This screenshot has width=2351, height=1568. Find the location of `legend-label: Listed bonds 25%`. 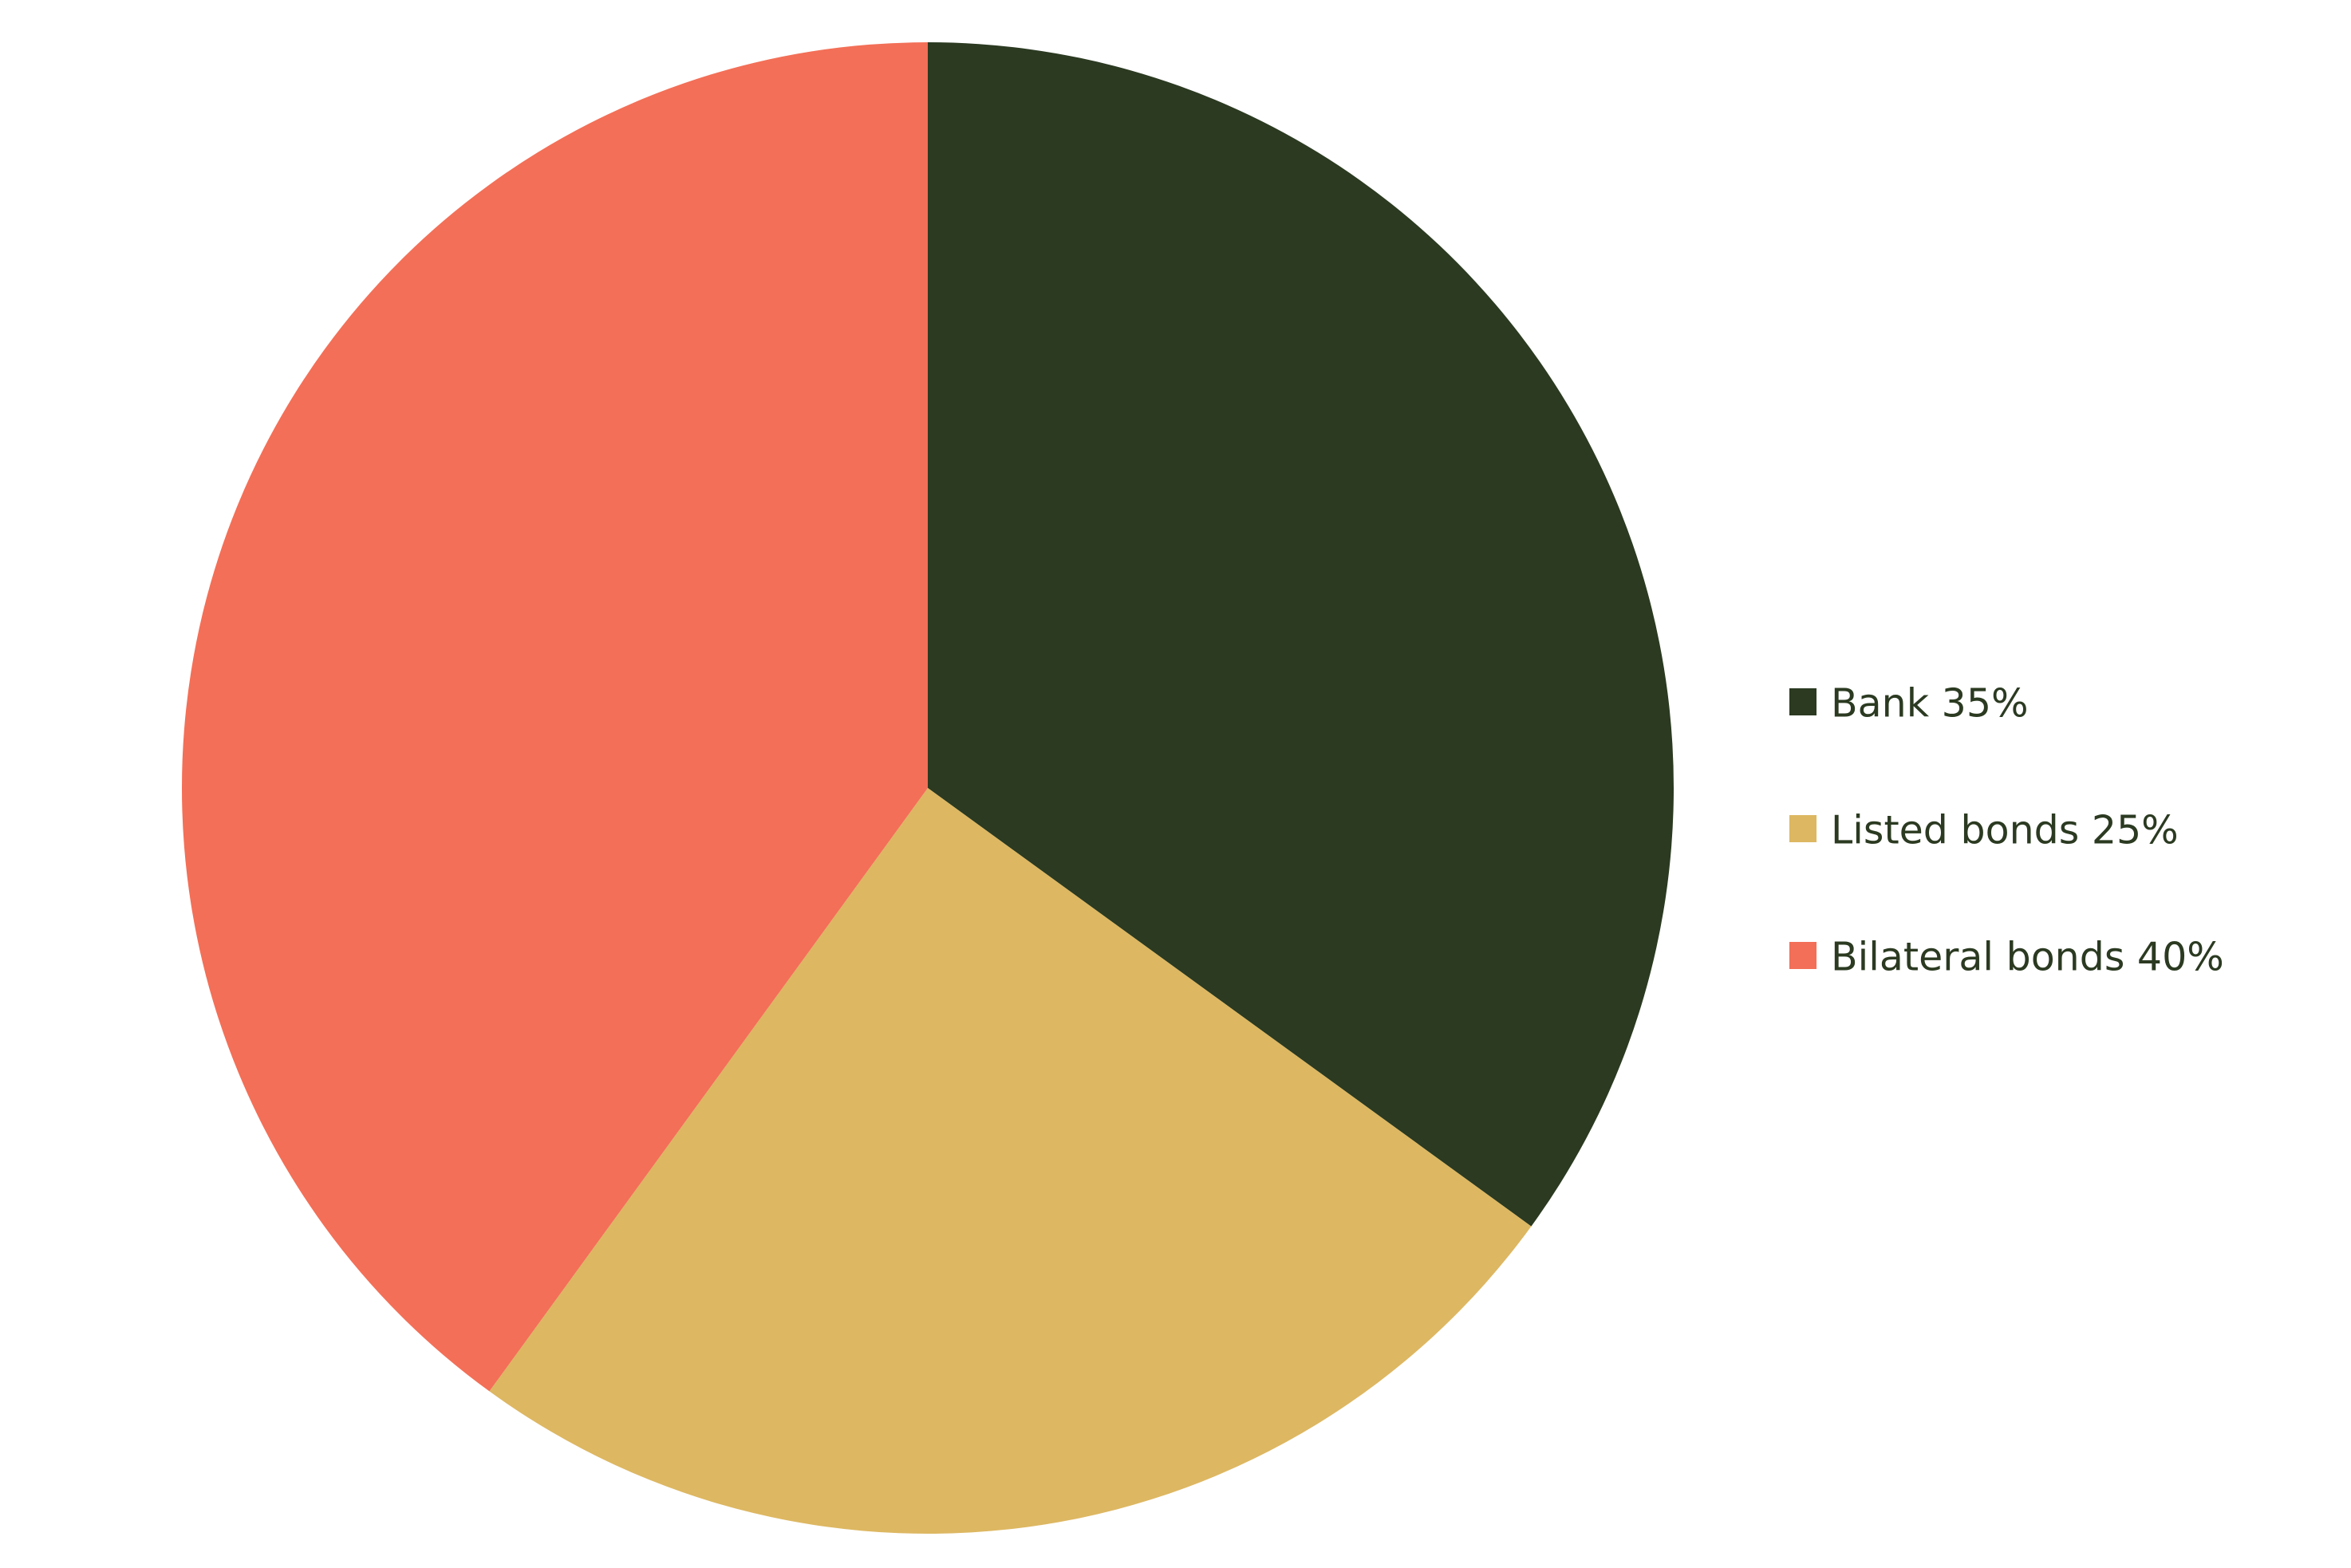

legend-label: Listed bonds 25% is located at coordinates (2005, 830).